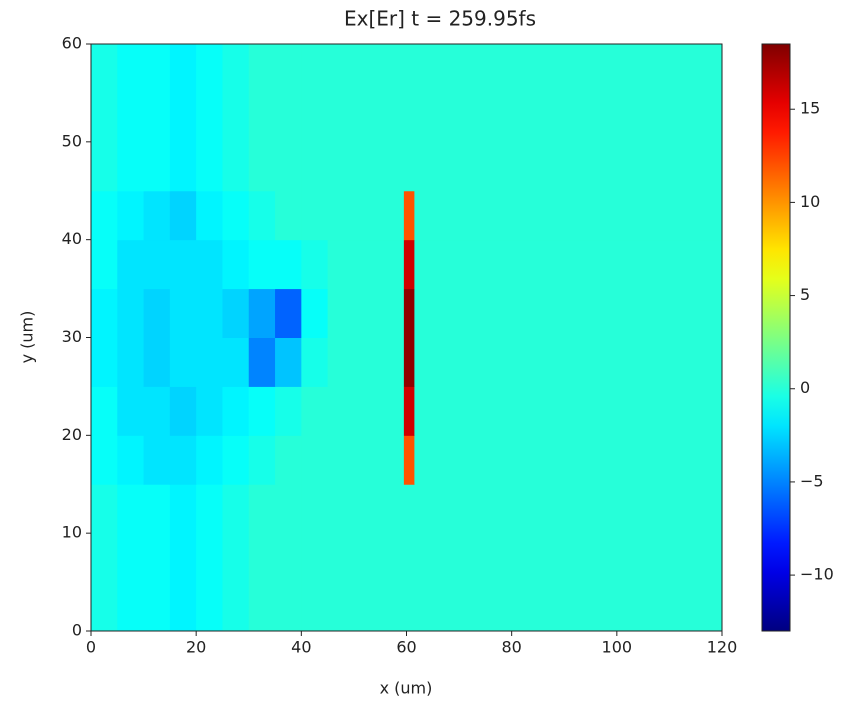 The image size is (852, 704). What do you see at coordinates (776, 337) in the screenshot?
I see `colorbar` at bounding box center [776, 337].